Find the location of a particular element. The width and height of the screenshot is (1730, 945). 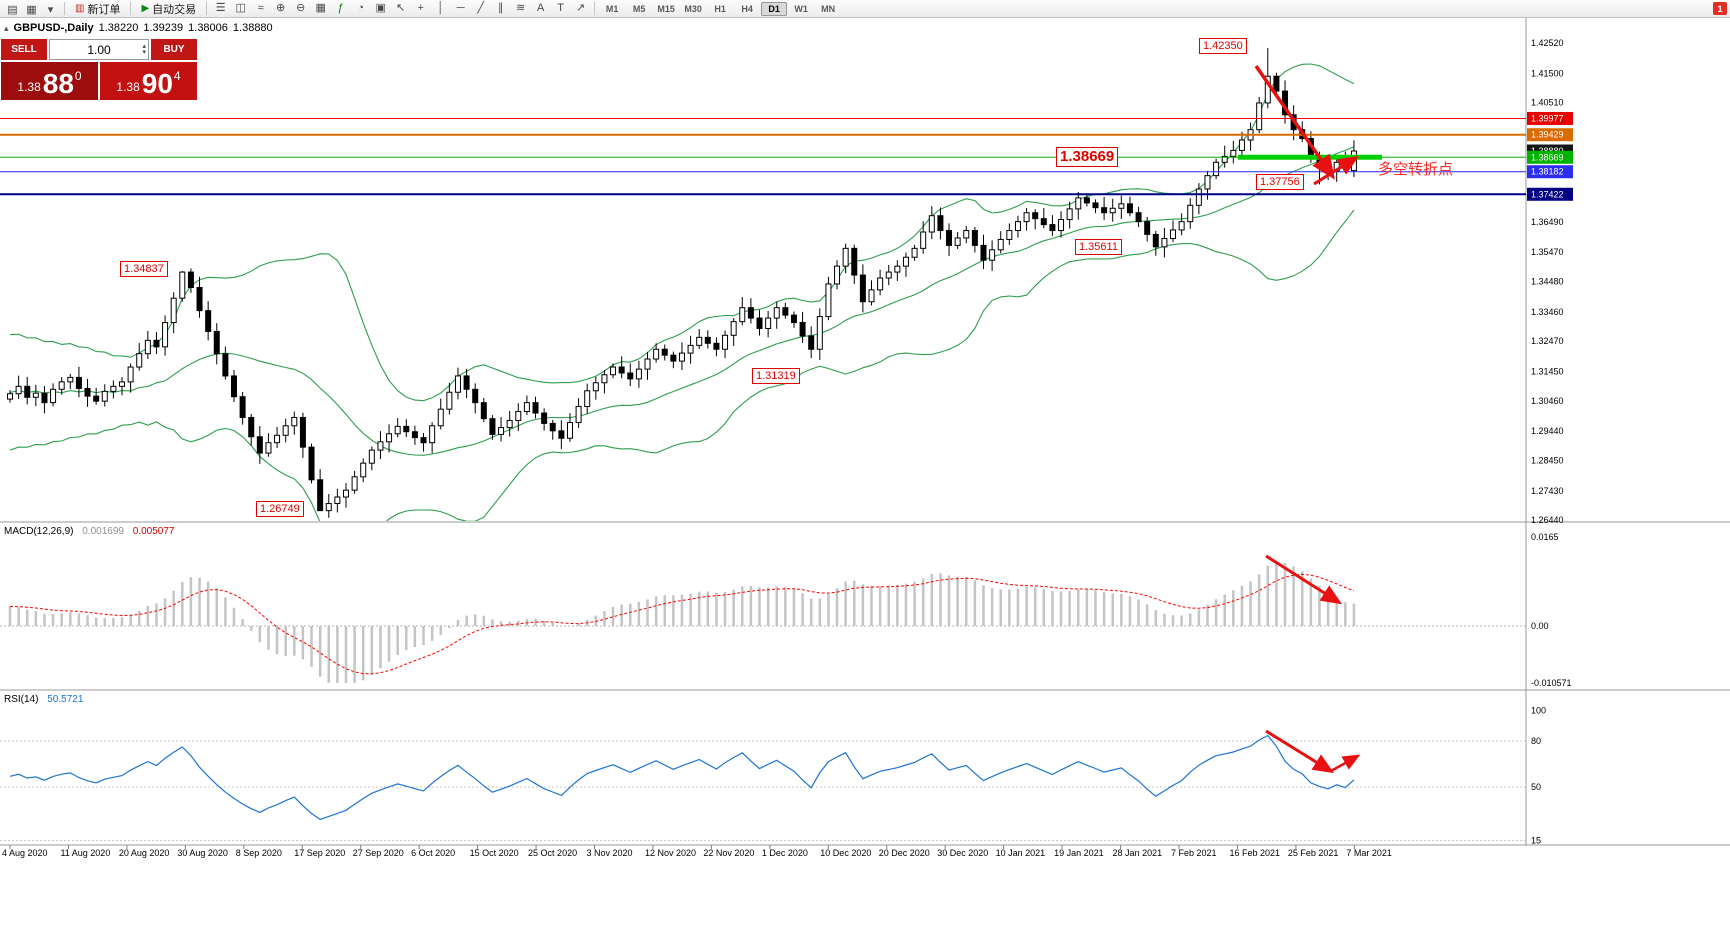

tile-windows-icon: ▦ is located at coordinates (320, 8).